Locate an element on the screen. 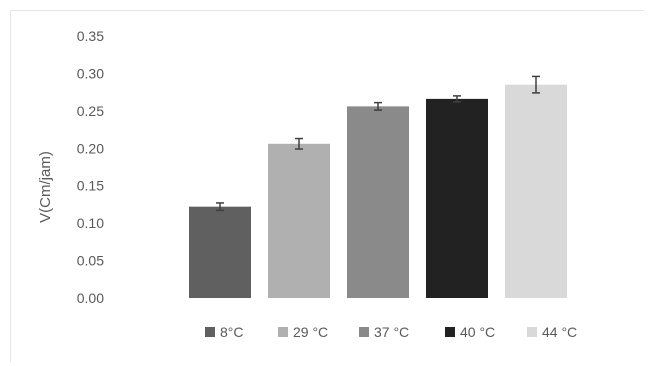  legend-label: 8°C is located at coordinates (232, 332).